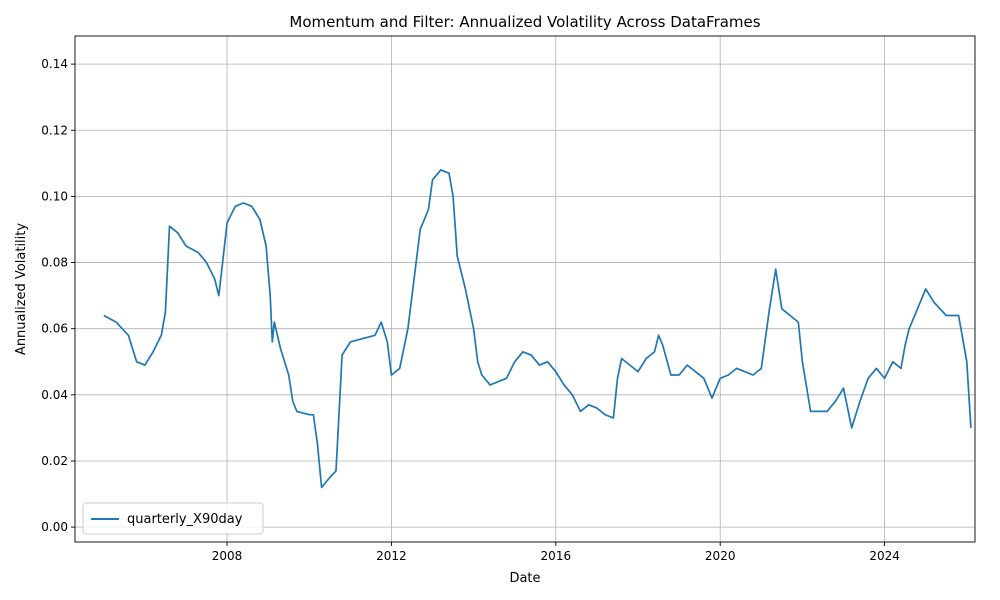 This screenshot has width=1000, height=600. What do you see at coordinates (54, 64) in the screenshot?
I see `y-tick-label: 0.14` at bounding box center [54, 64].